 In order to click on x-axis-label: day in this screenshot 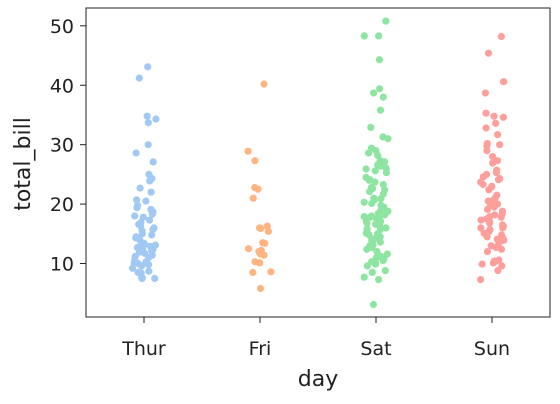, I will do `click(318, 379)`.